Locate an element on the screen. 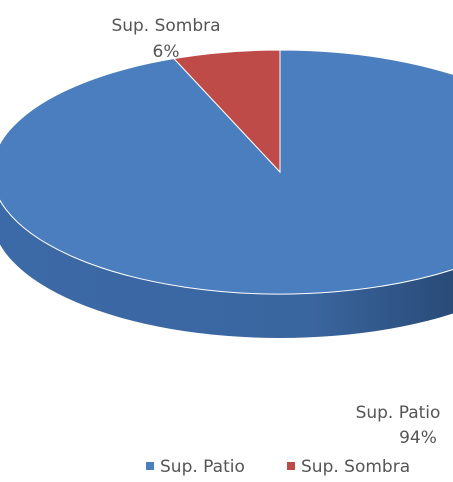 This screenshot has height=482, width=453. slice-label-value-sombra: 6% is located at coordinates (166, 52).